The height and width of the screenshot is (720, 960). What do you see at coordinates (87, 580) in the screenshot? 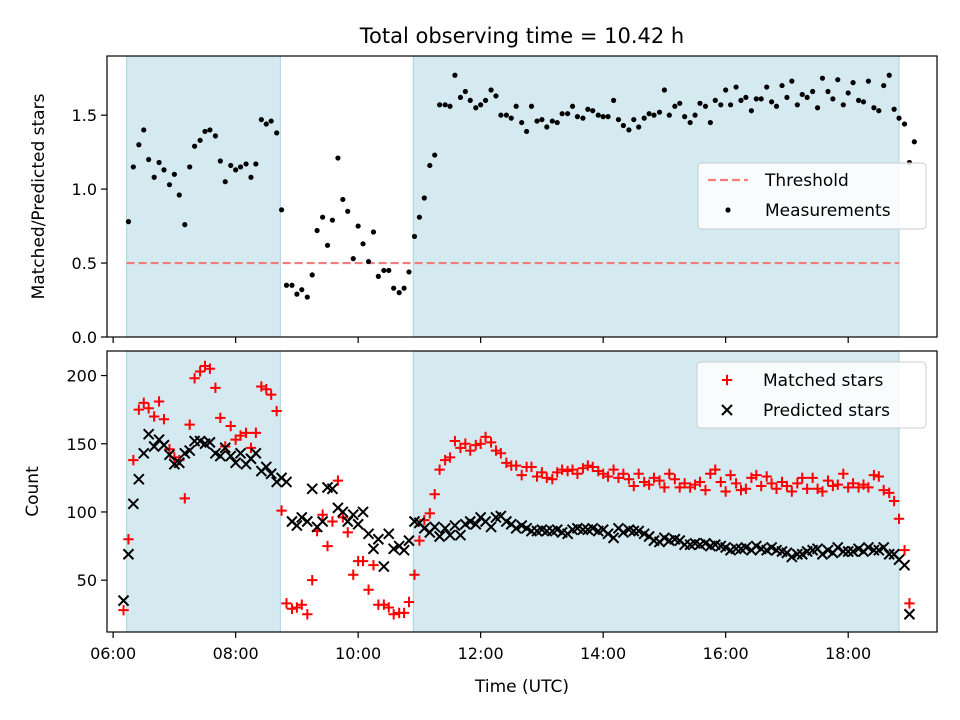
I see `y-tick-label: 50` at bounding box center [87, 580].